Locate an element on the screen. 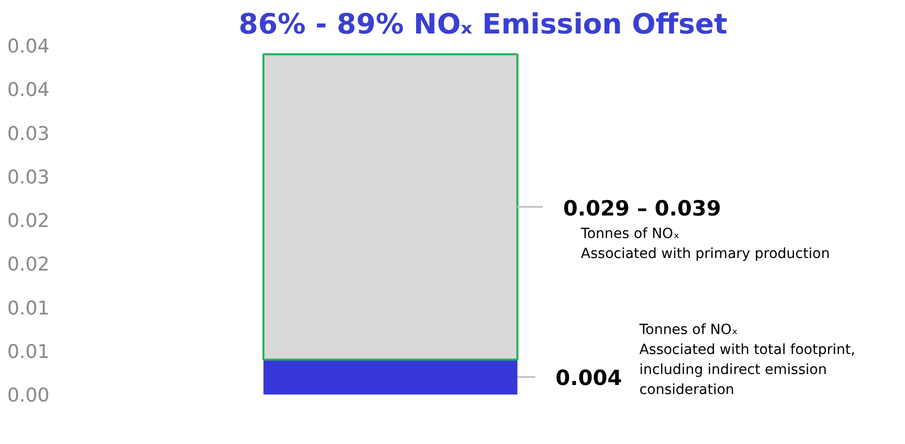 The image size is (905, 444). text: Tonnes of NOₓ Associated with primary production is located at coordinates (705, 244).